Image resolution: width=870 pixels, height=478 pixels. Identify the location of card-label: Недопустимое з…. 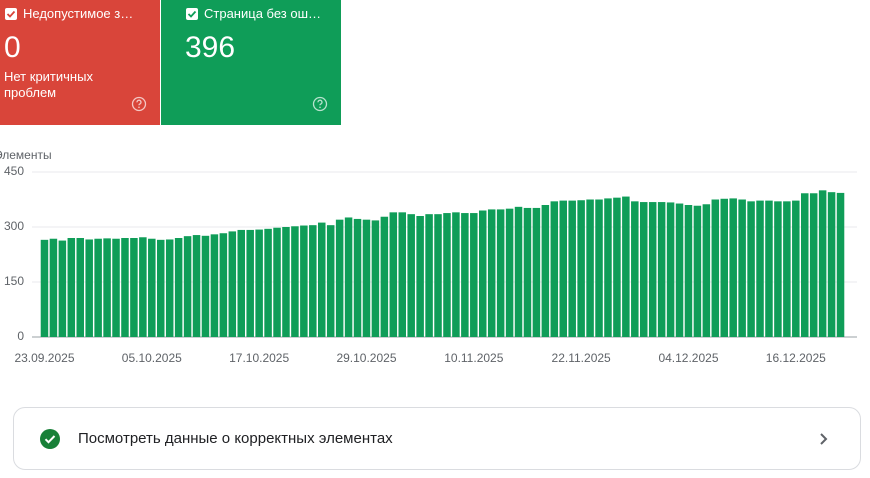
(78, 13).